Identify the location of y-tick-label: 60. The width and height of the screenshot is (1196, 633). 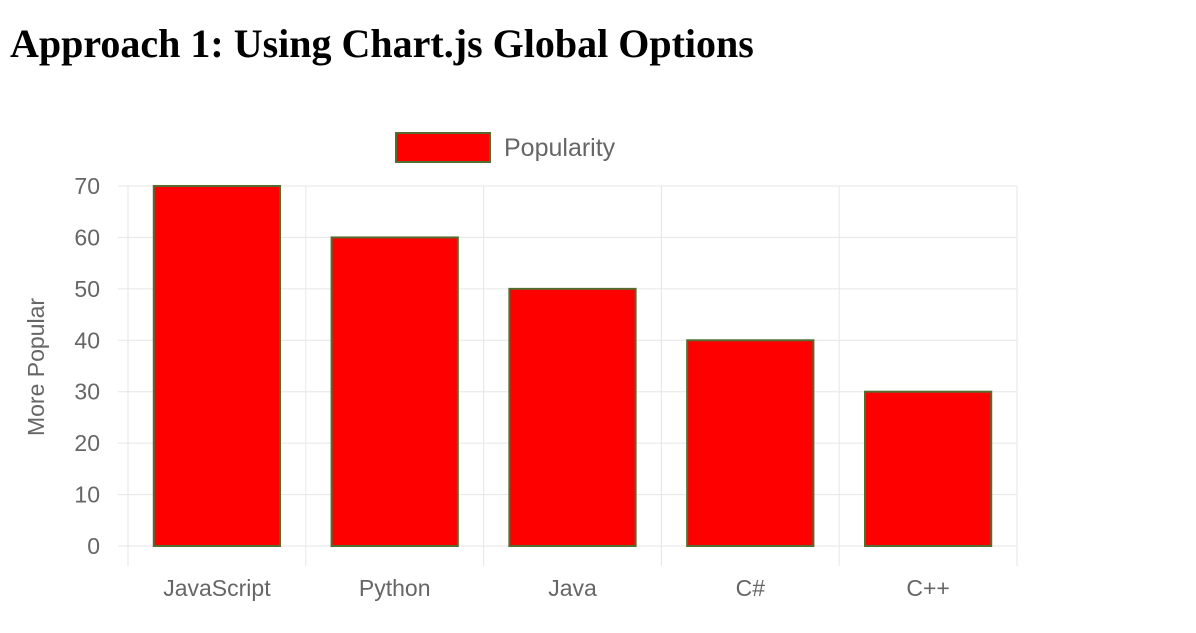
(87, 237).